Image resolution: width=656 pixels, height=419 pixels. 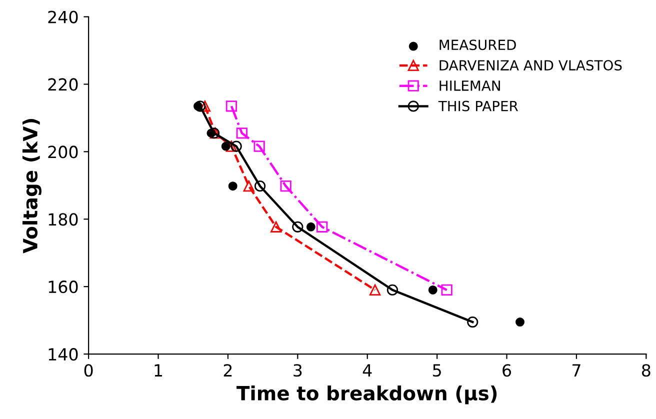 What do you see at coordinates (437, 370) in the screenshot?
I see `x-tick-label: 5` at bounding box center [437, 370].